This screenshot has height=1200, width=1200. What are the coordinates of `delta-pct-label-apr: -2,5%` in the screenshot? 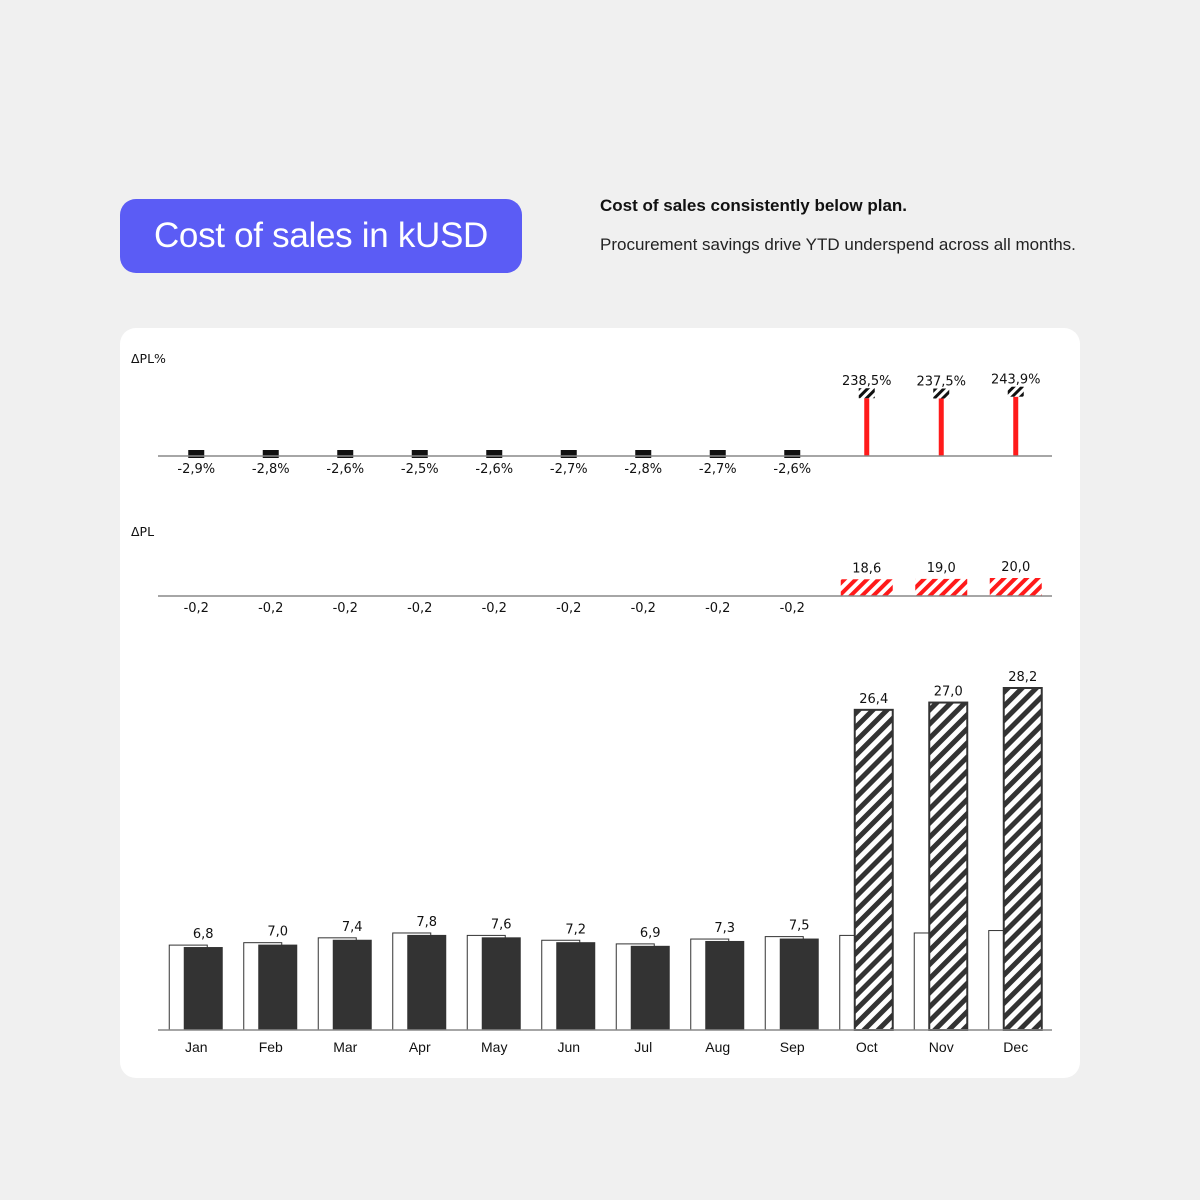 It's located at (420, 469).